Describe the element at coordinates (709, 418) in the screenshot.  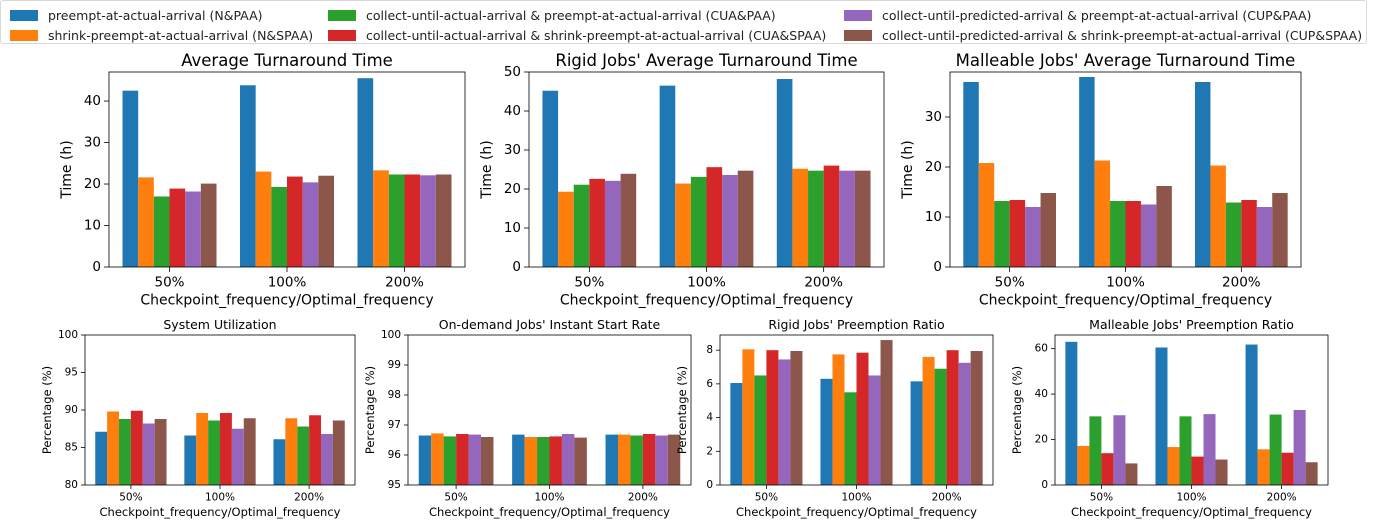
I see `ytick-label-5-2: 4` at that location.